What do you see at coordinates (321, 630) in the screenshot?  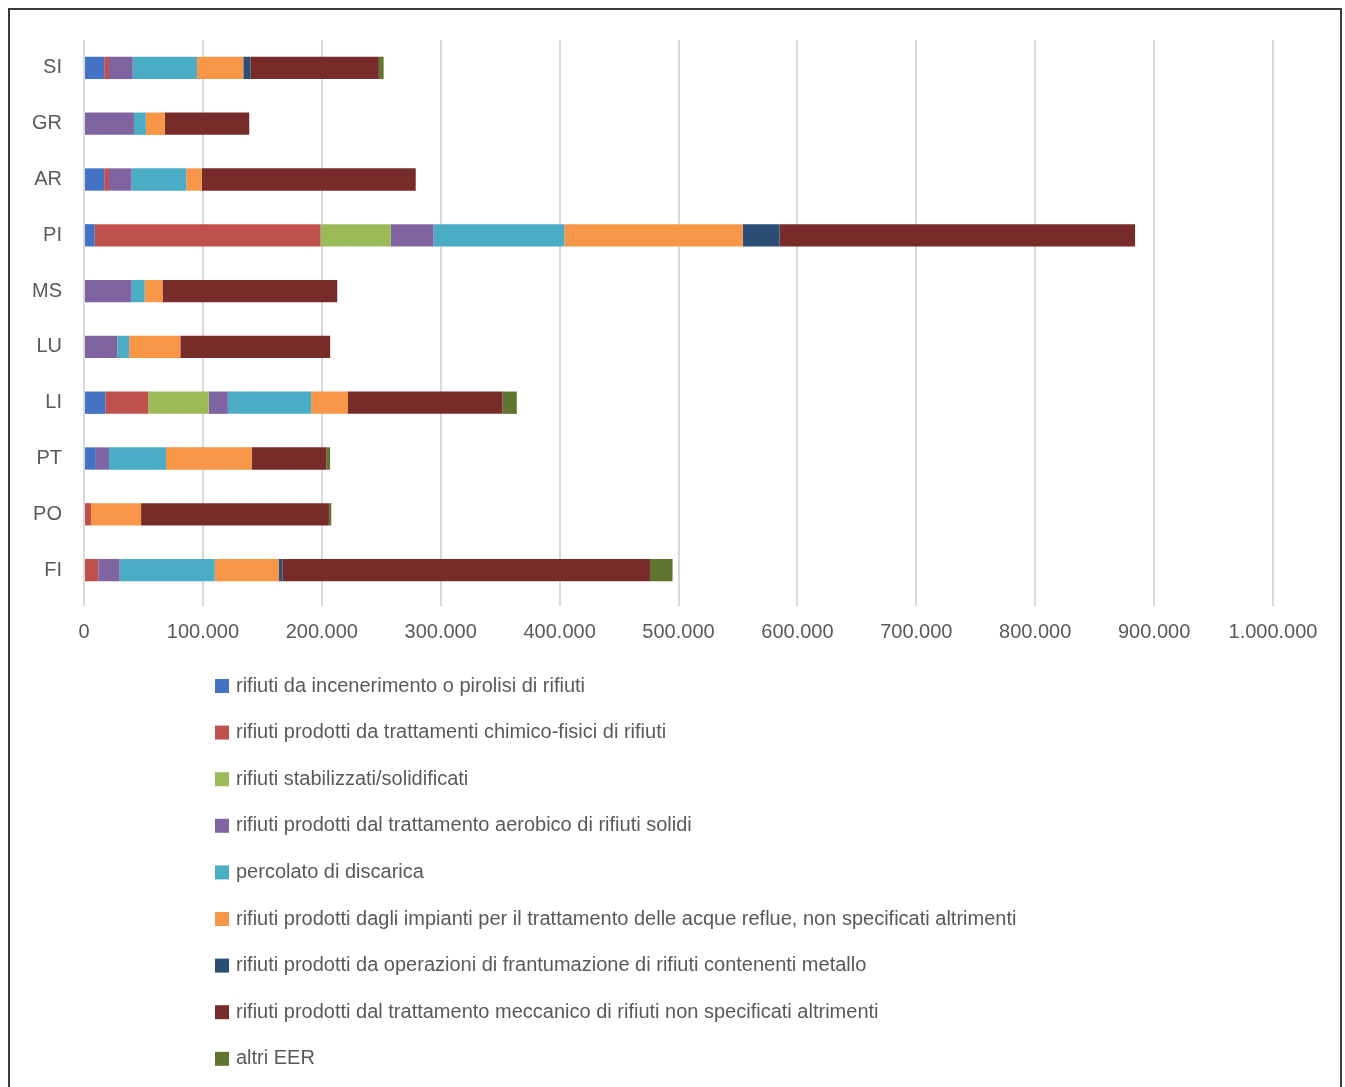 I see `x-tick-label: 200.000` at bounding box center [321, 630].